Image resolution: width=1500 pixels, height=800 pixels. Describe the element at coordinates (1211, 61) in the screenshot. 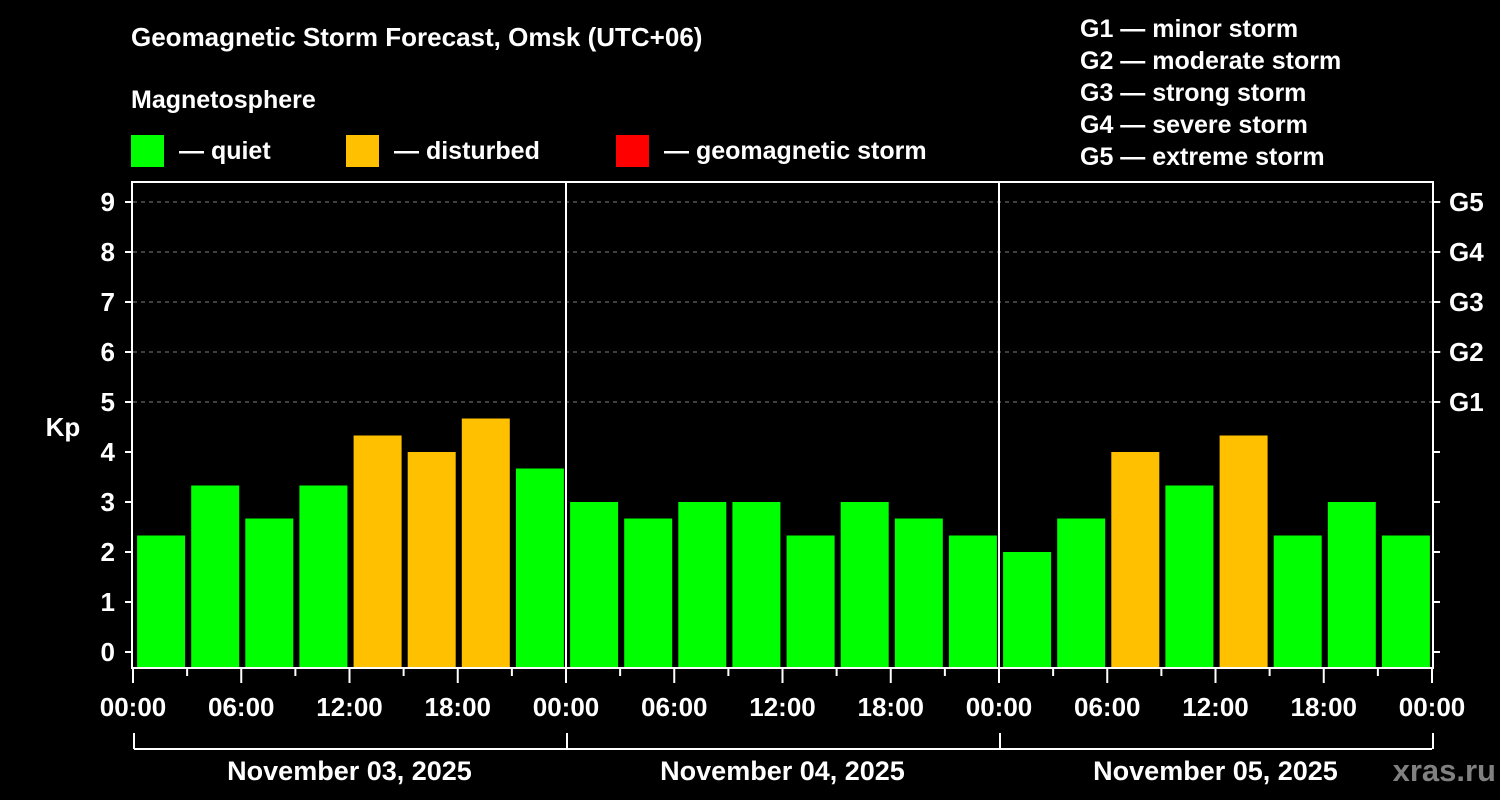

I see `storm-scale-g2: G2 — moderate storm` at that location.